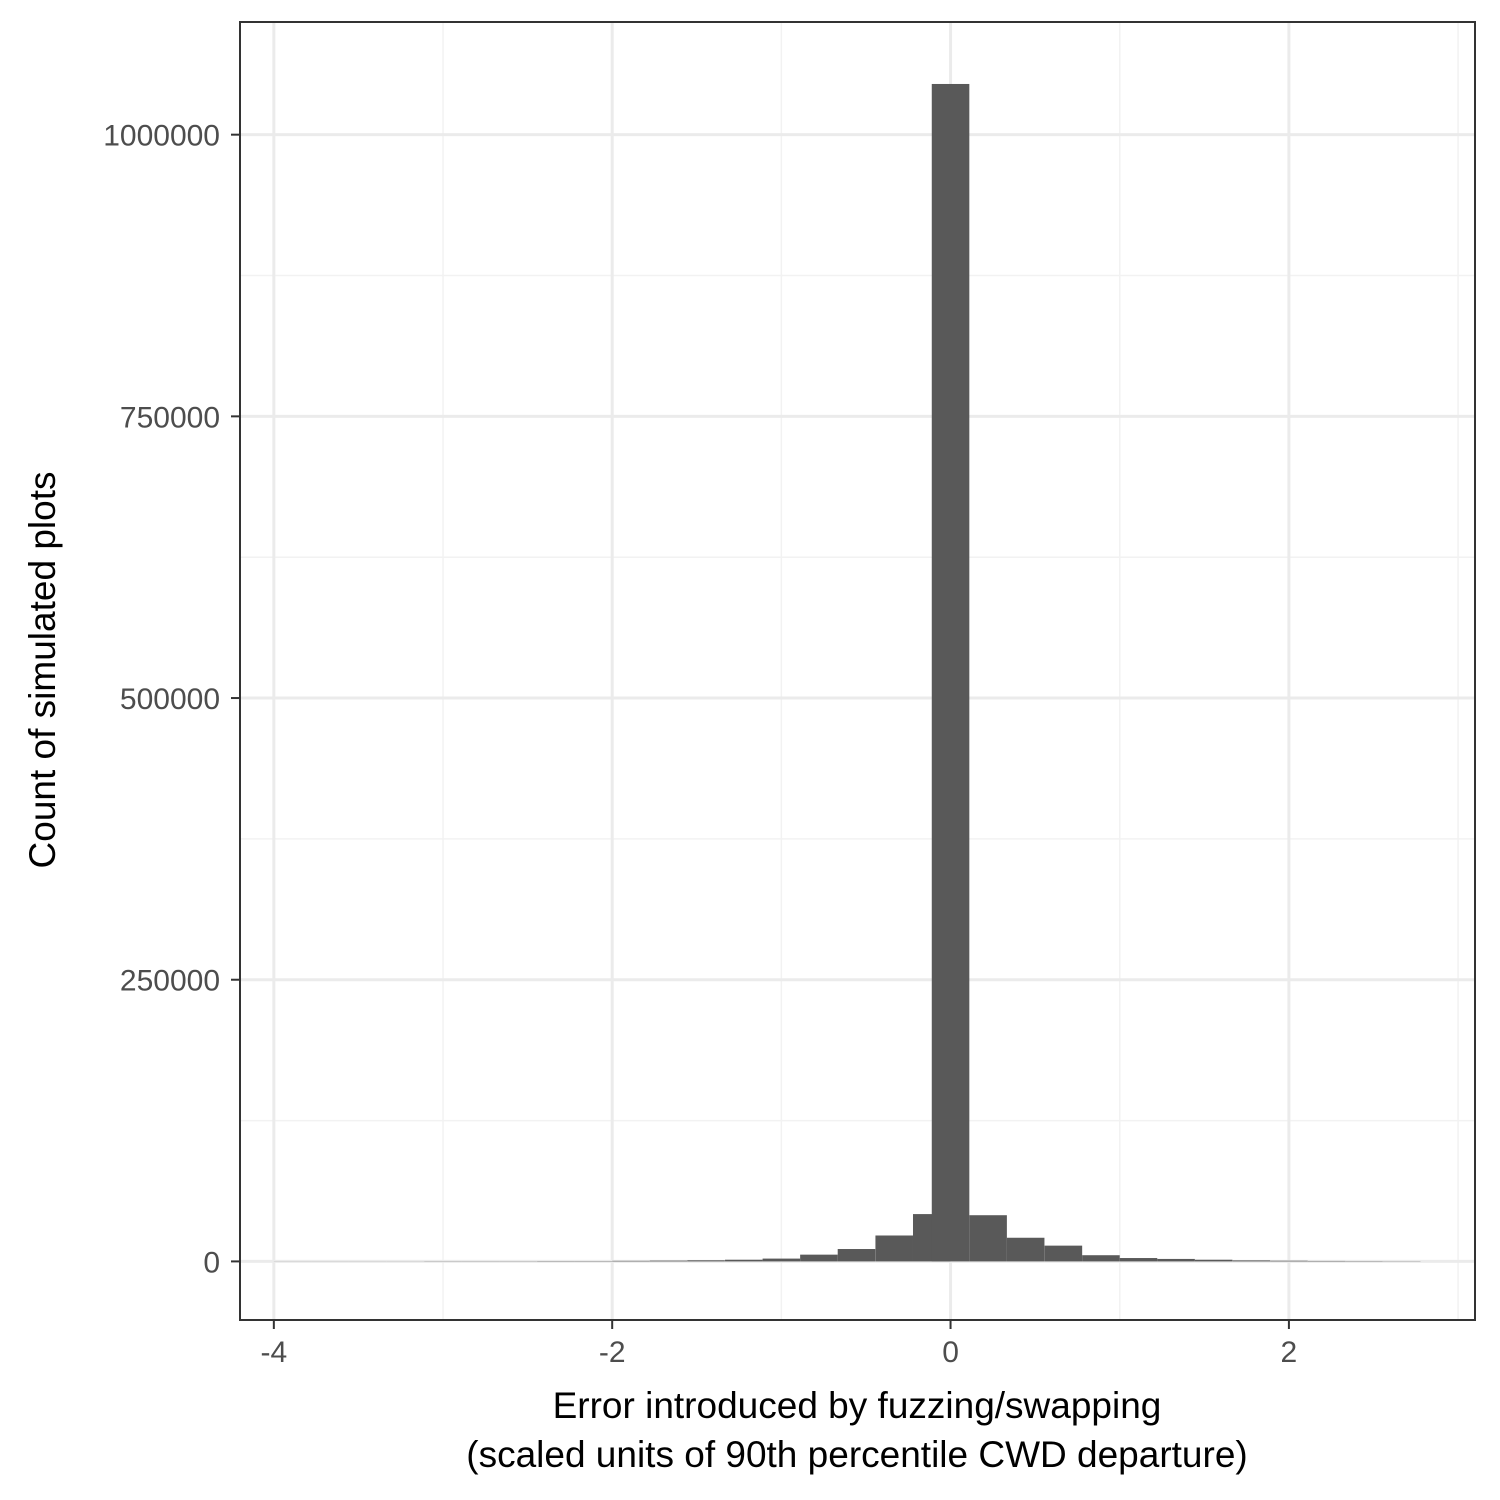 The height and width of the screenshot is (1500, 1500). I want to click on y-axis-title: Count of simulated plots, so click(42, 670).